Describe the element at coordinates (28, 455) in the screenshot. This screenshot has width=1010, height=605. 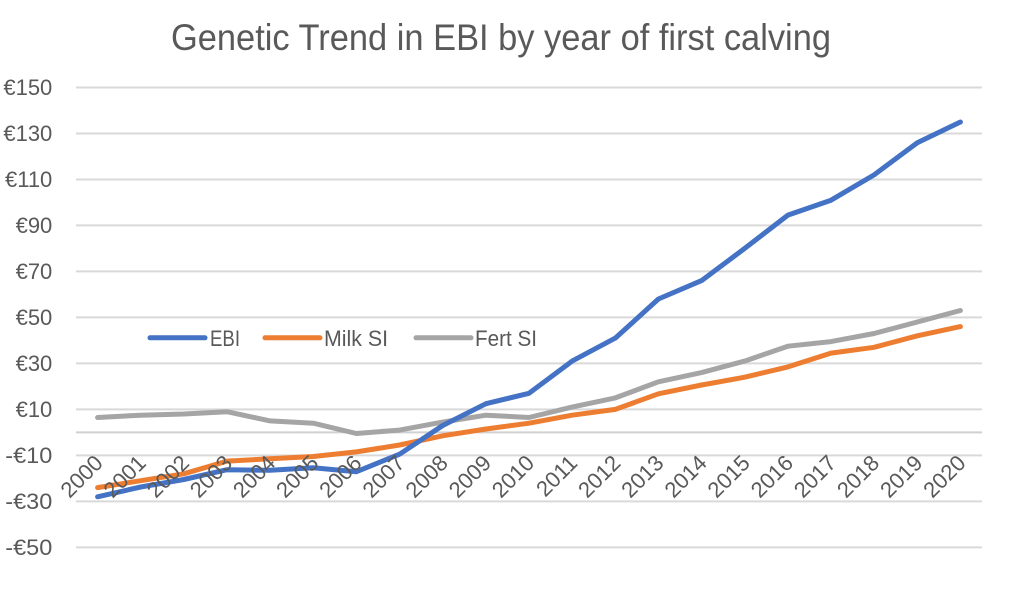
I see `svg-text: -€10` at that location.